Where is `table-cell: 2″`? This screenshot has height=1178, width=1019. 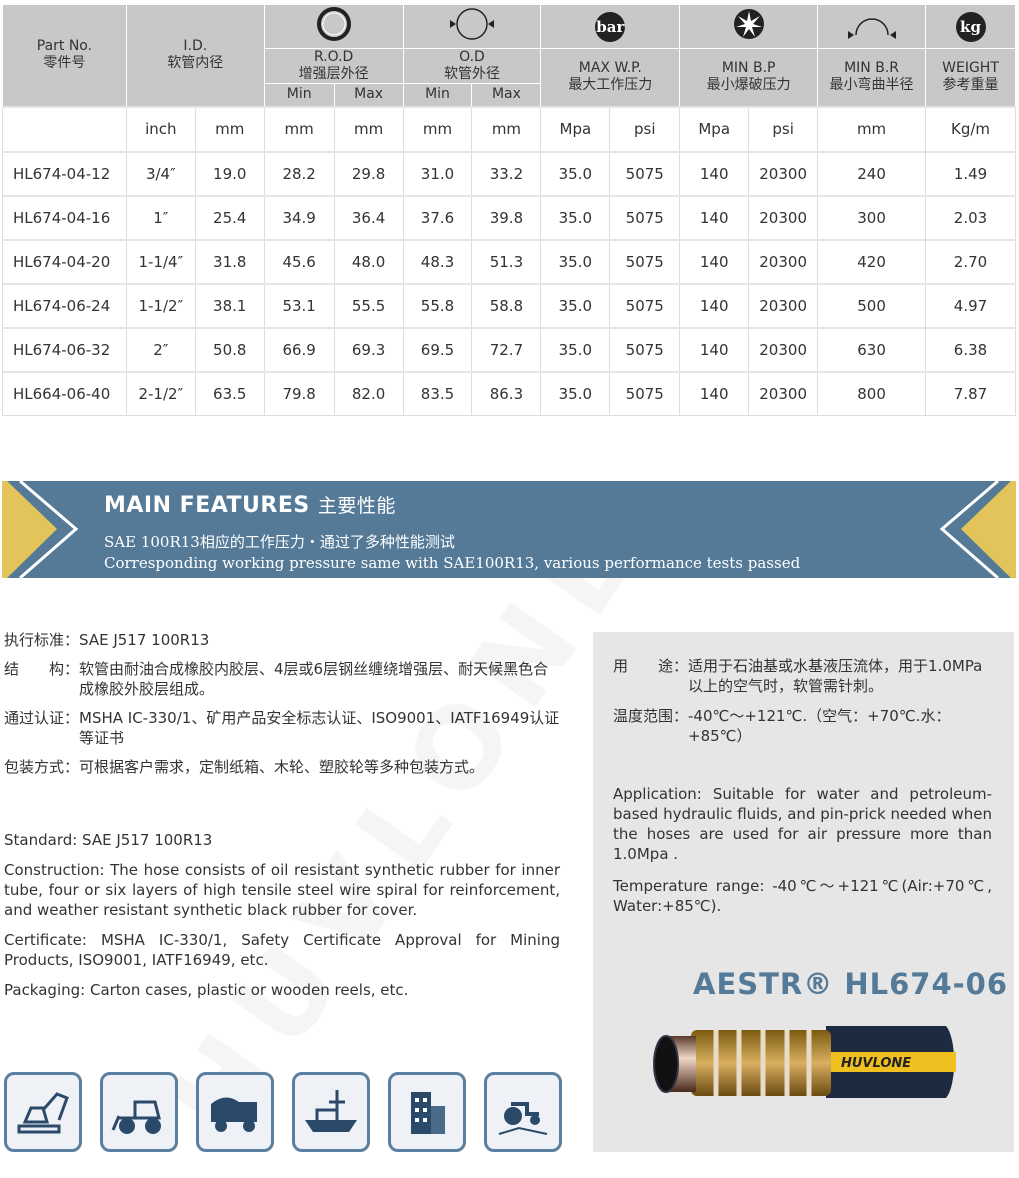 table-cell: 2″ is located at coordinates (160, 349).